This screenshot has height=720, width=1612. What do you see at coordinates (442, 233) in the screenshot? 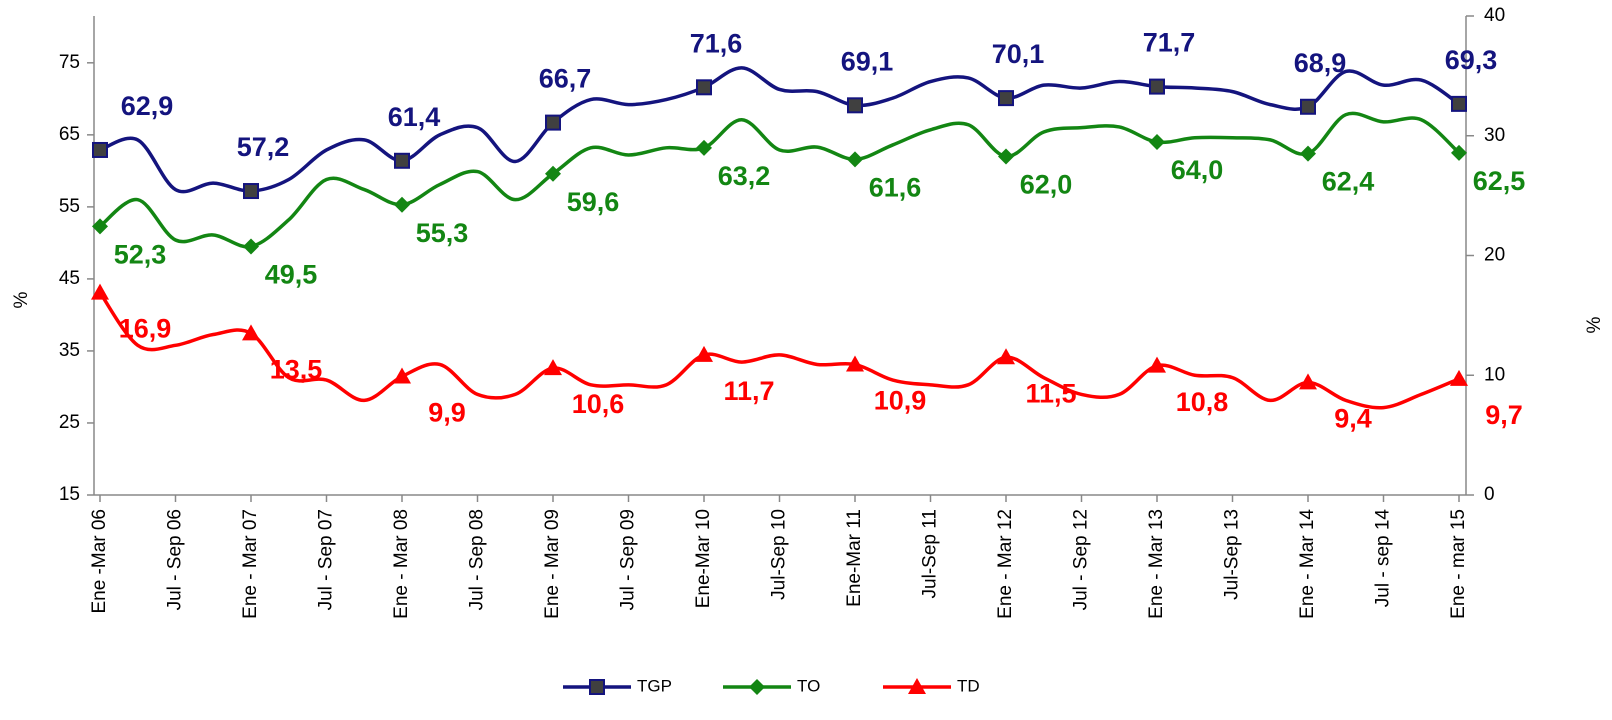
I see `data-label: 55,3` at bounding box center [442, 233].